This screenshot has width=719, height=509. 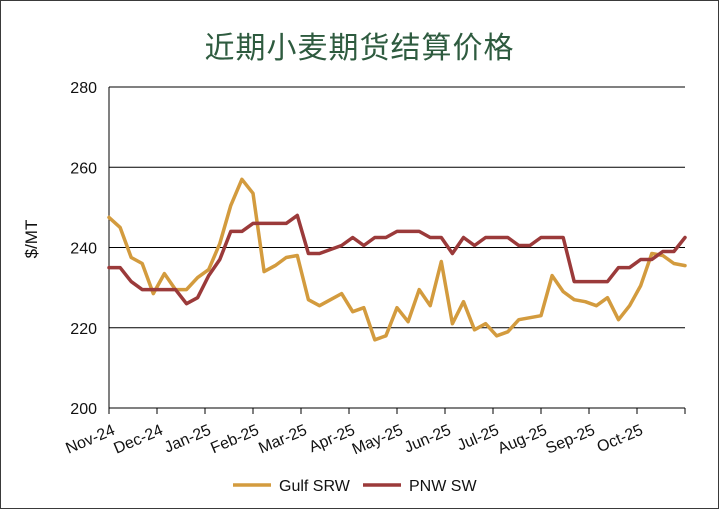 What do you see at coordinates (620, 439) in the screenshot?
I see `x-tick-label: Oct-25` at bounding box center [620, 439].